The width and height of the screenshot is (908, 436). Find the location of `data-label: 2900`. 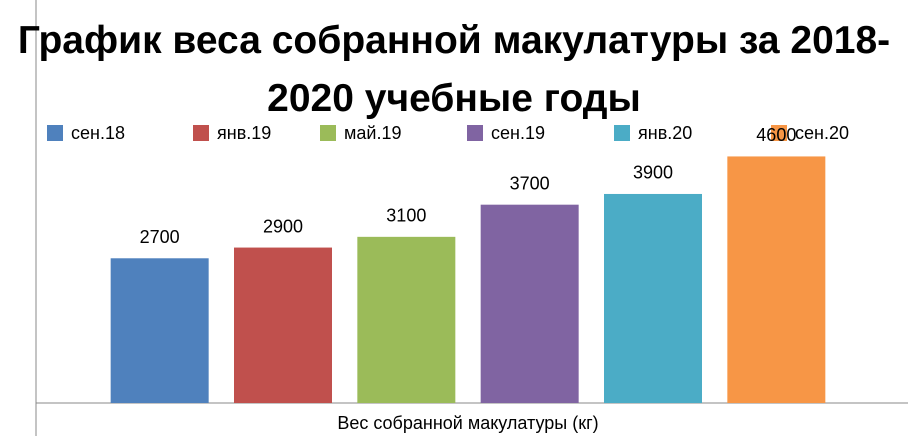

data-label: 2900 is located at coordinates (283, 226).